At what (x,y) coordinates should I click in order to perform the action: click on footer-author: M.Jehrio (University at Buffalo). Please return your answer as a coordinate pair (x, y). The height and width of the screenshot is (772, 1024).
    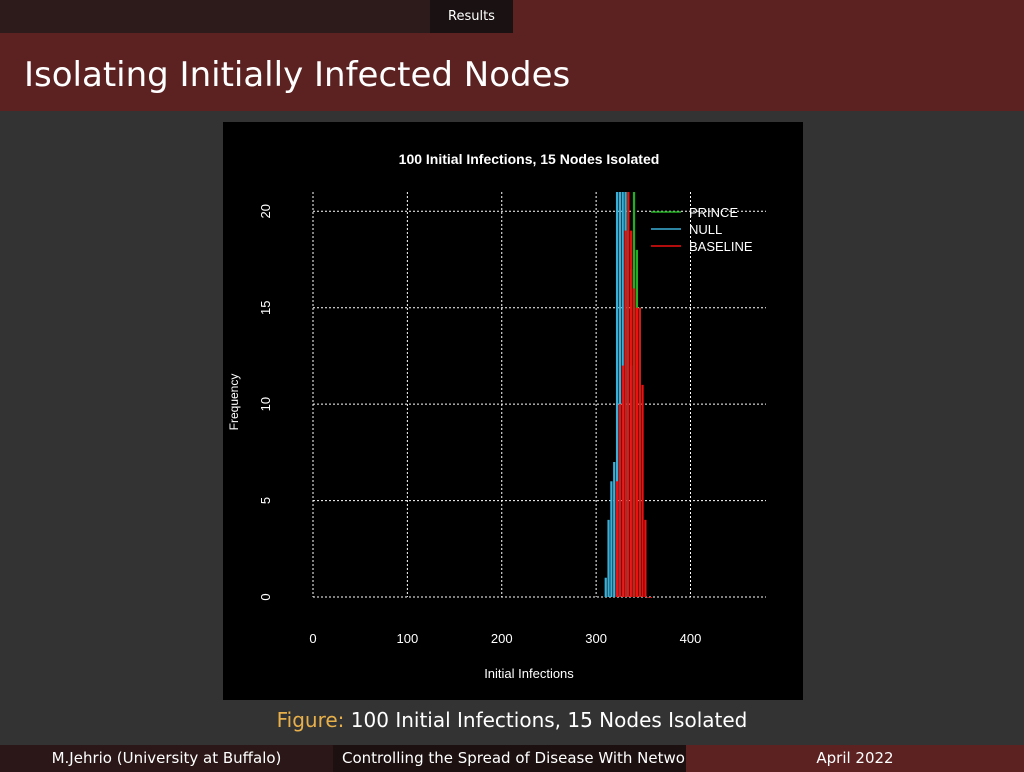
    Looking at the image, I should click on (166, 758).